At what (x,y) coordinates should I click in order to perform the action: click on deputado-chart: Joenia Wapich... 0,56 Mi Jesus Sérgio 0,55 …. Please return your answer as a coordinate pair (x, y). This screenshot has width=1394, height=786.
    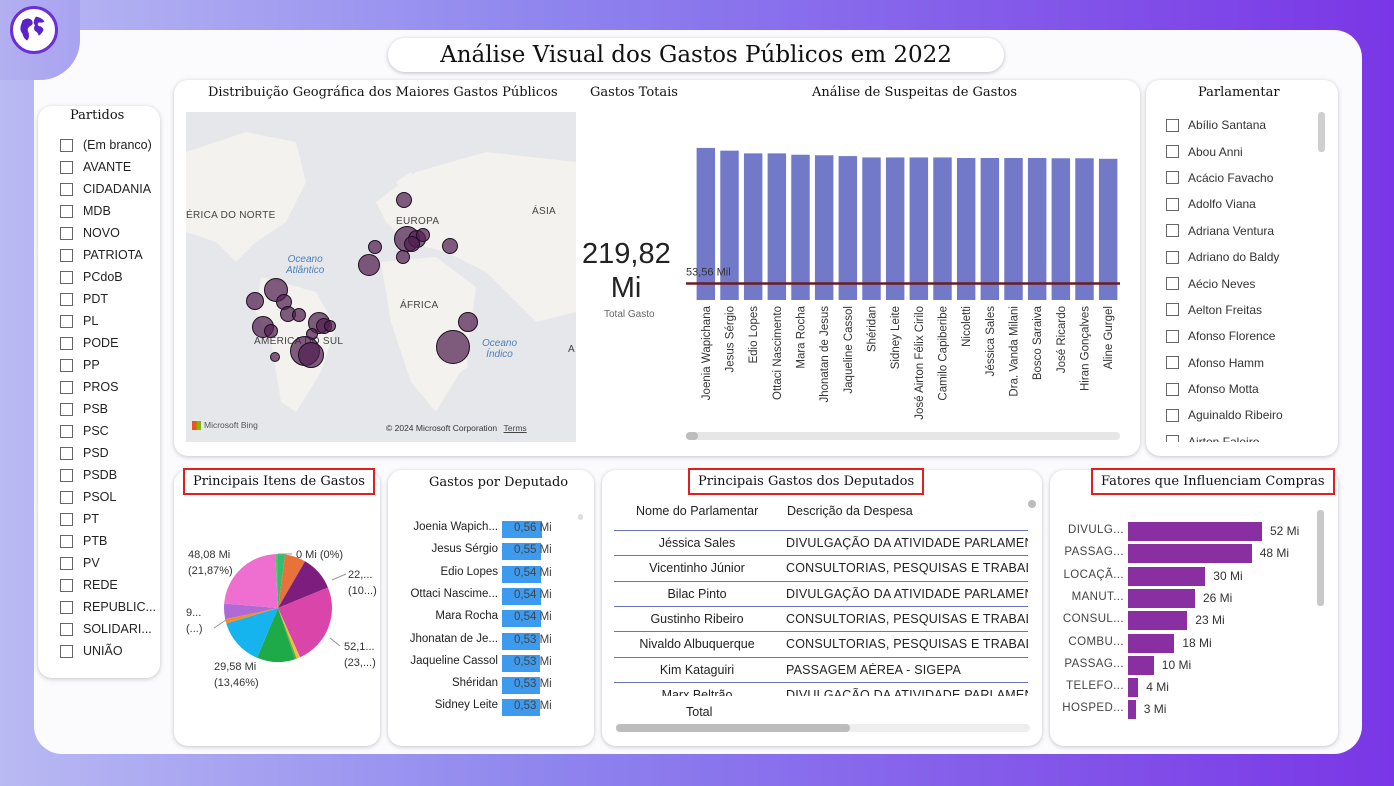
    Looking at the image, I should click on (488, 623).